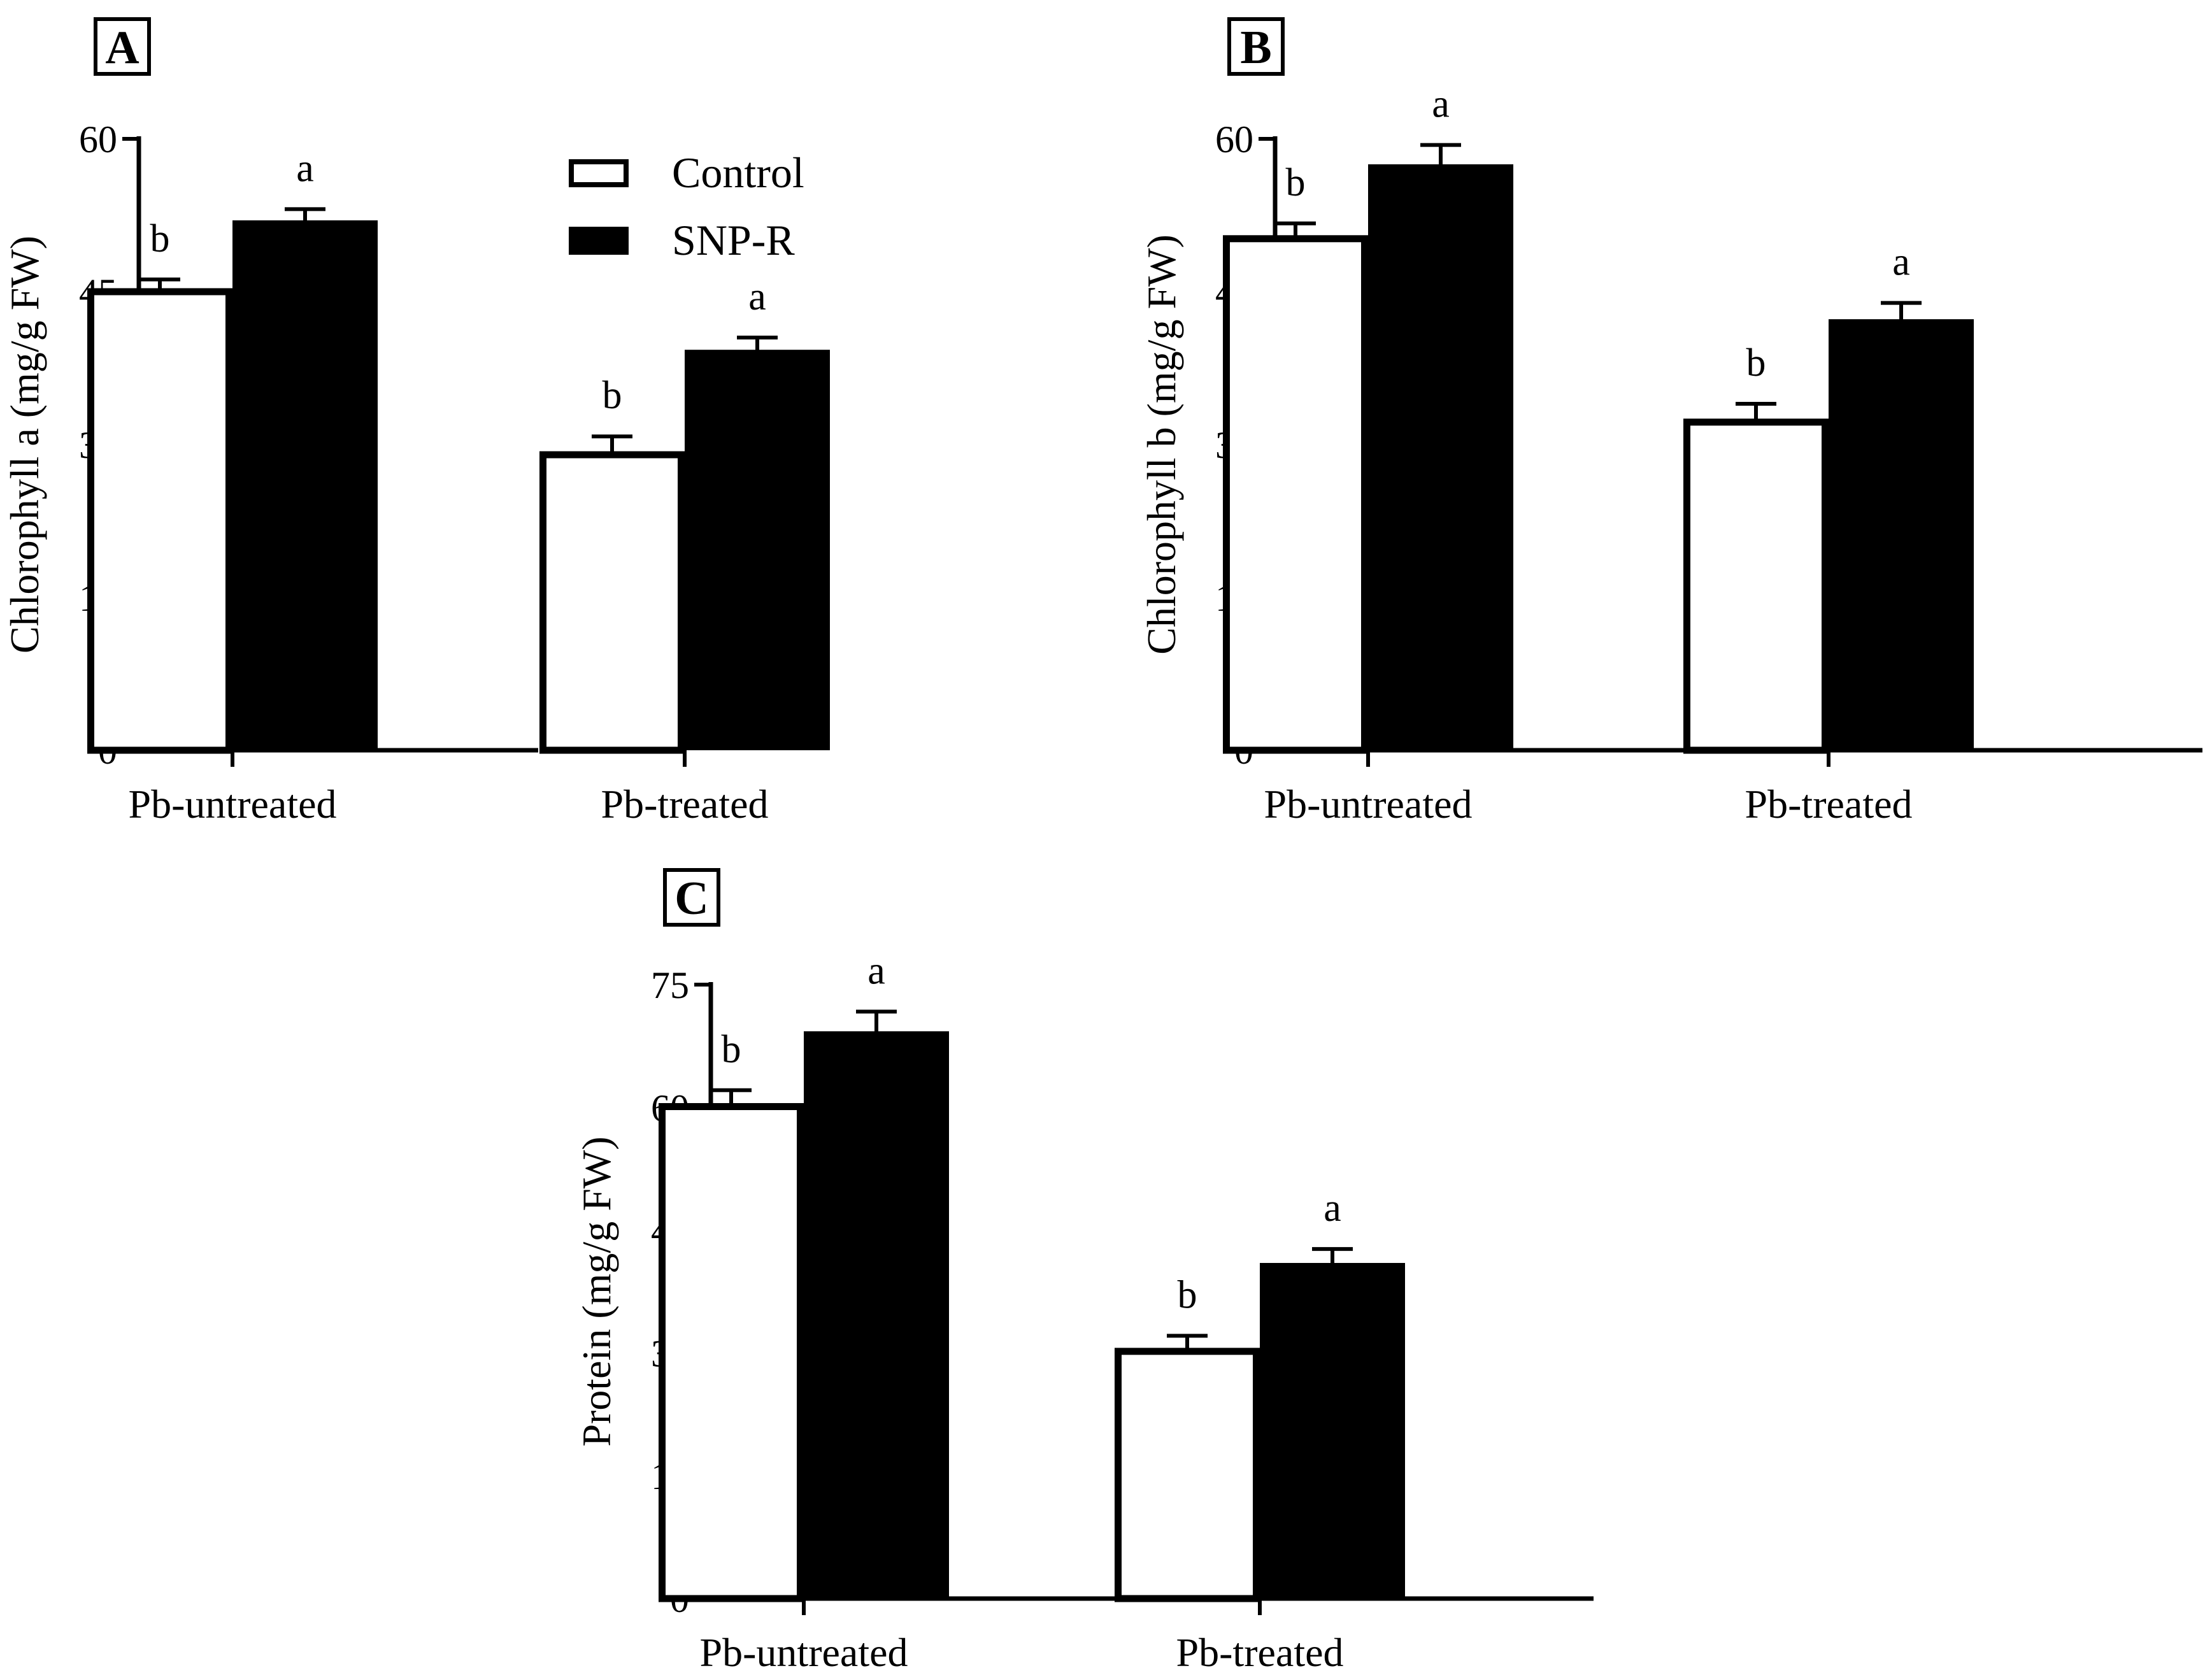 Image resolution: width=2212 pixels, height=1675 pixels. I want to click on y-axis-title: Chlorophyll a (mg/g FW), so click(24, 444).